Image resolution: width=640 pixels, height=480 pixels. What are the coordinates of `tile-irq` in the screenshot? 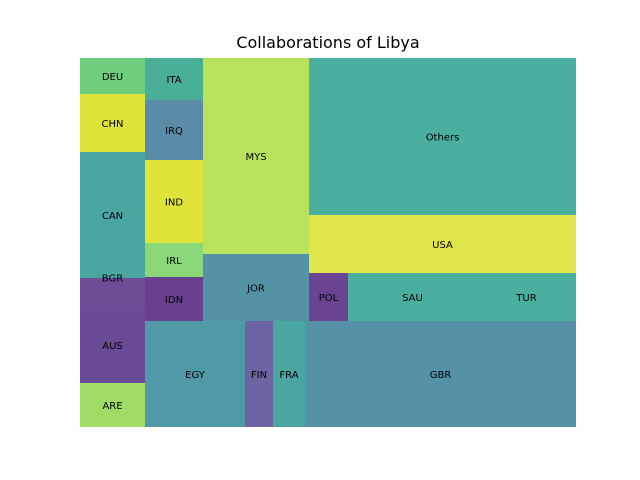 It's located at (174, 130).